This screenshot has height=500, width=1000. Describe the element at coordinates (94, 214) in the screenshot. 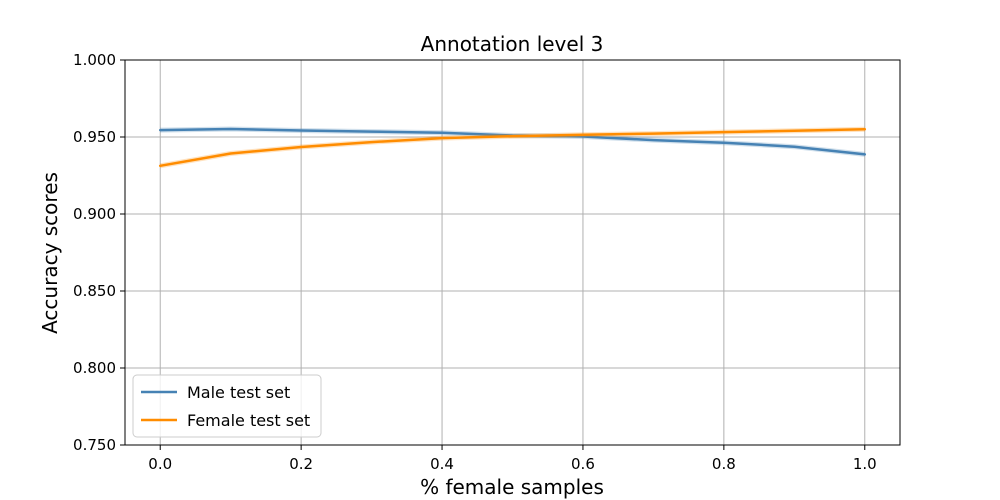

I see `y-tick-label: 0.900` at that location.